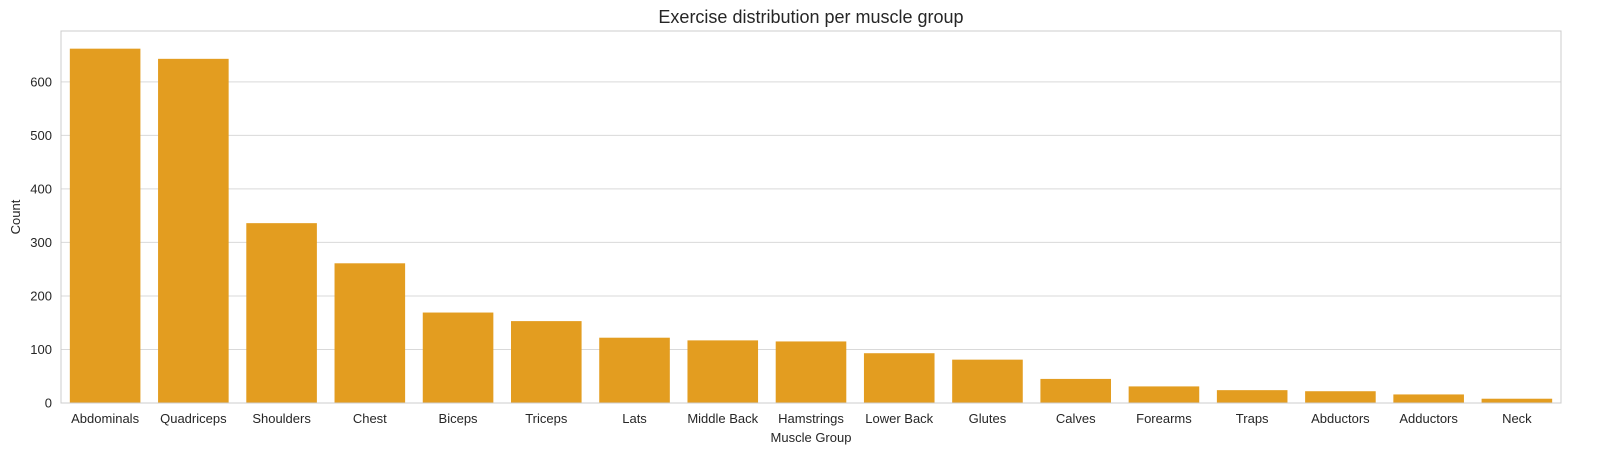 The height and width of the screenshot is (470, 1622). What do you see at coordinates (811, 437) in the screenshot?
I see `x-axis-label: Muscle Group` at bounding box center [811, 437].